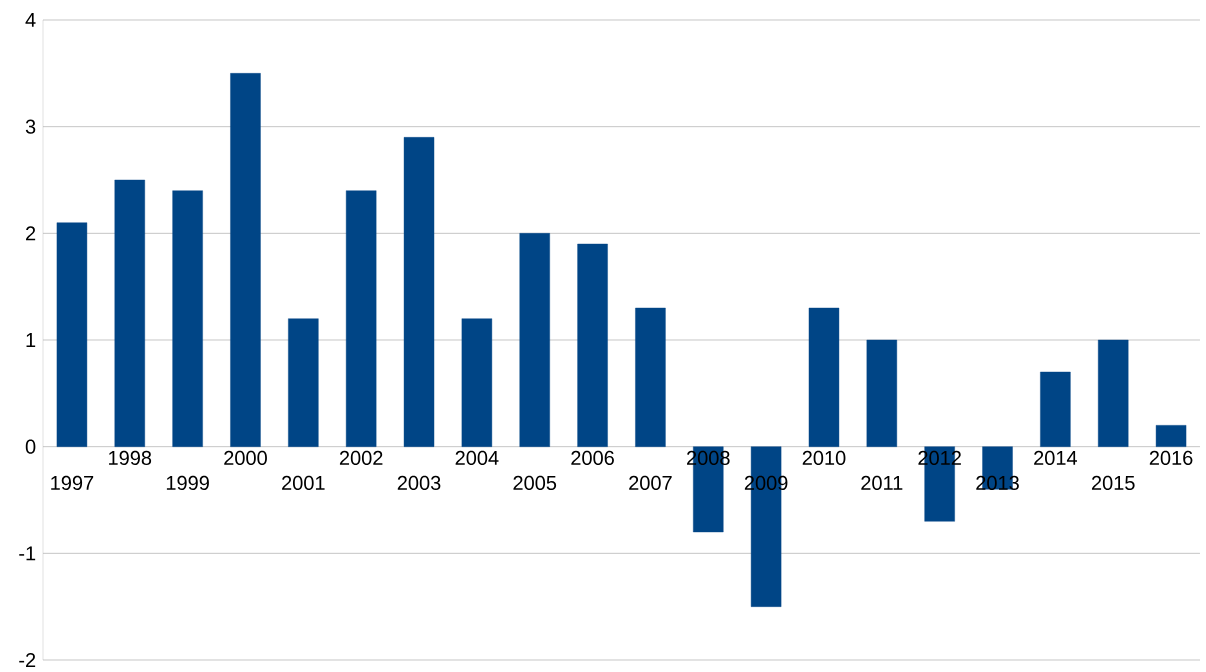 The width and height of the screenshot is (1206, 672). I want to click on y-tick-label: -2, so click(27, 660).